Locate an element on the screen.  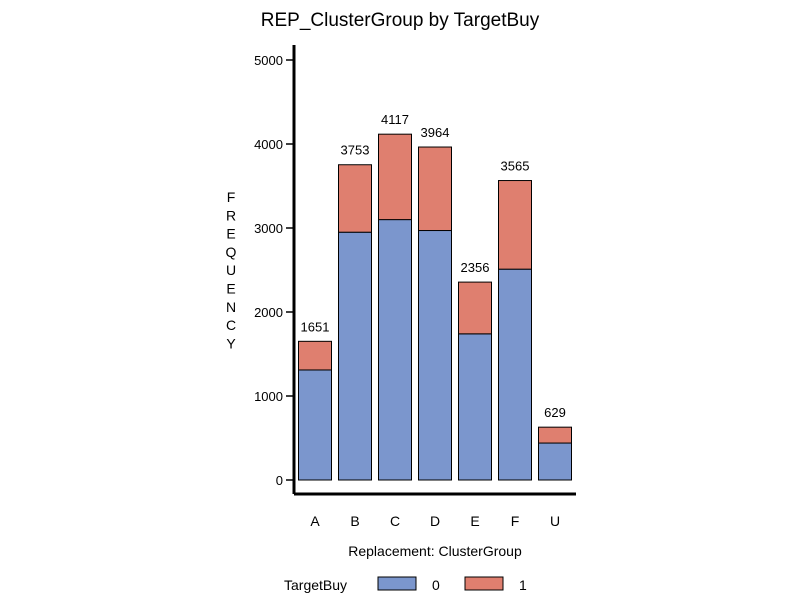
y-tick-label: 3000 is located at coordinates (268, 228).